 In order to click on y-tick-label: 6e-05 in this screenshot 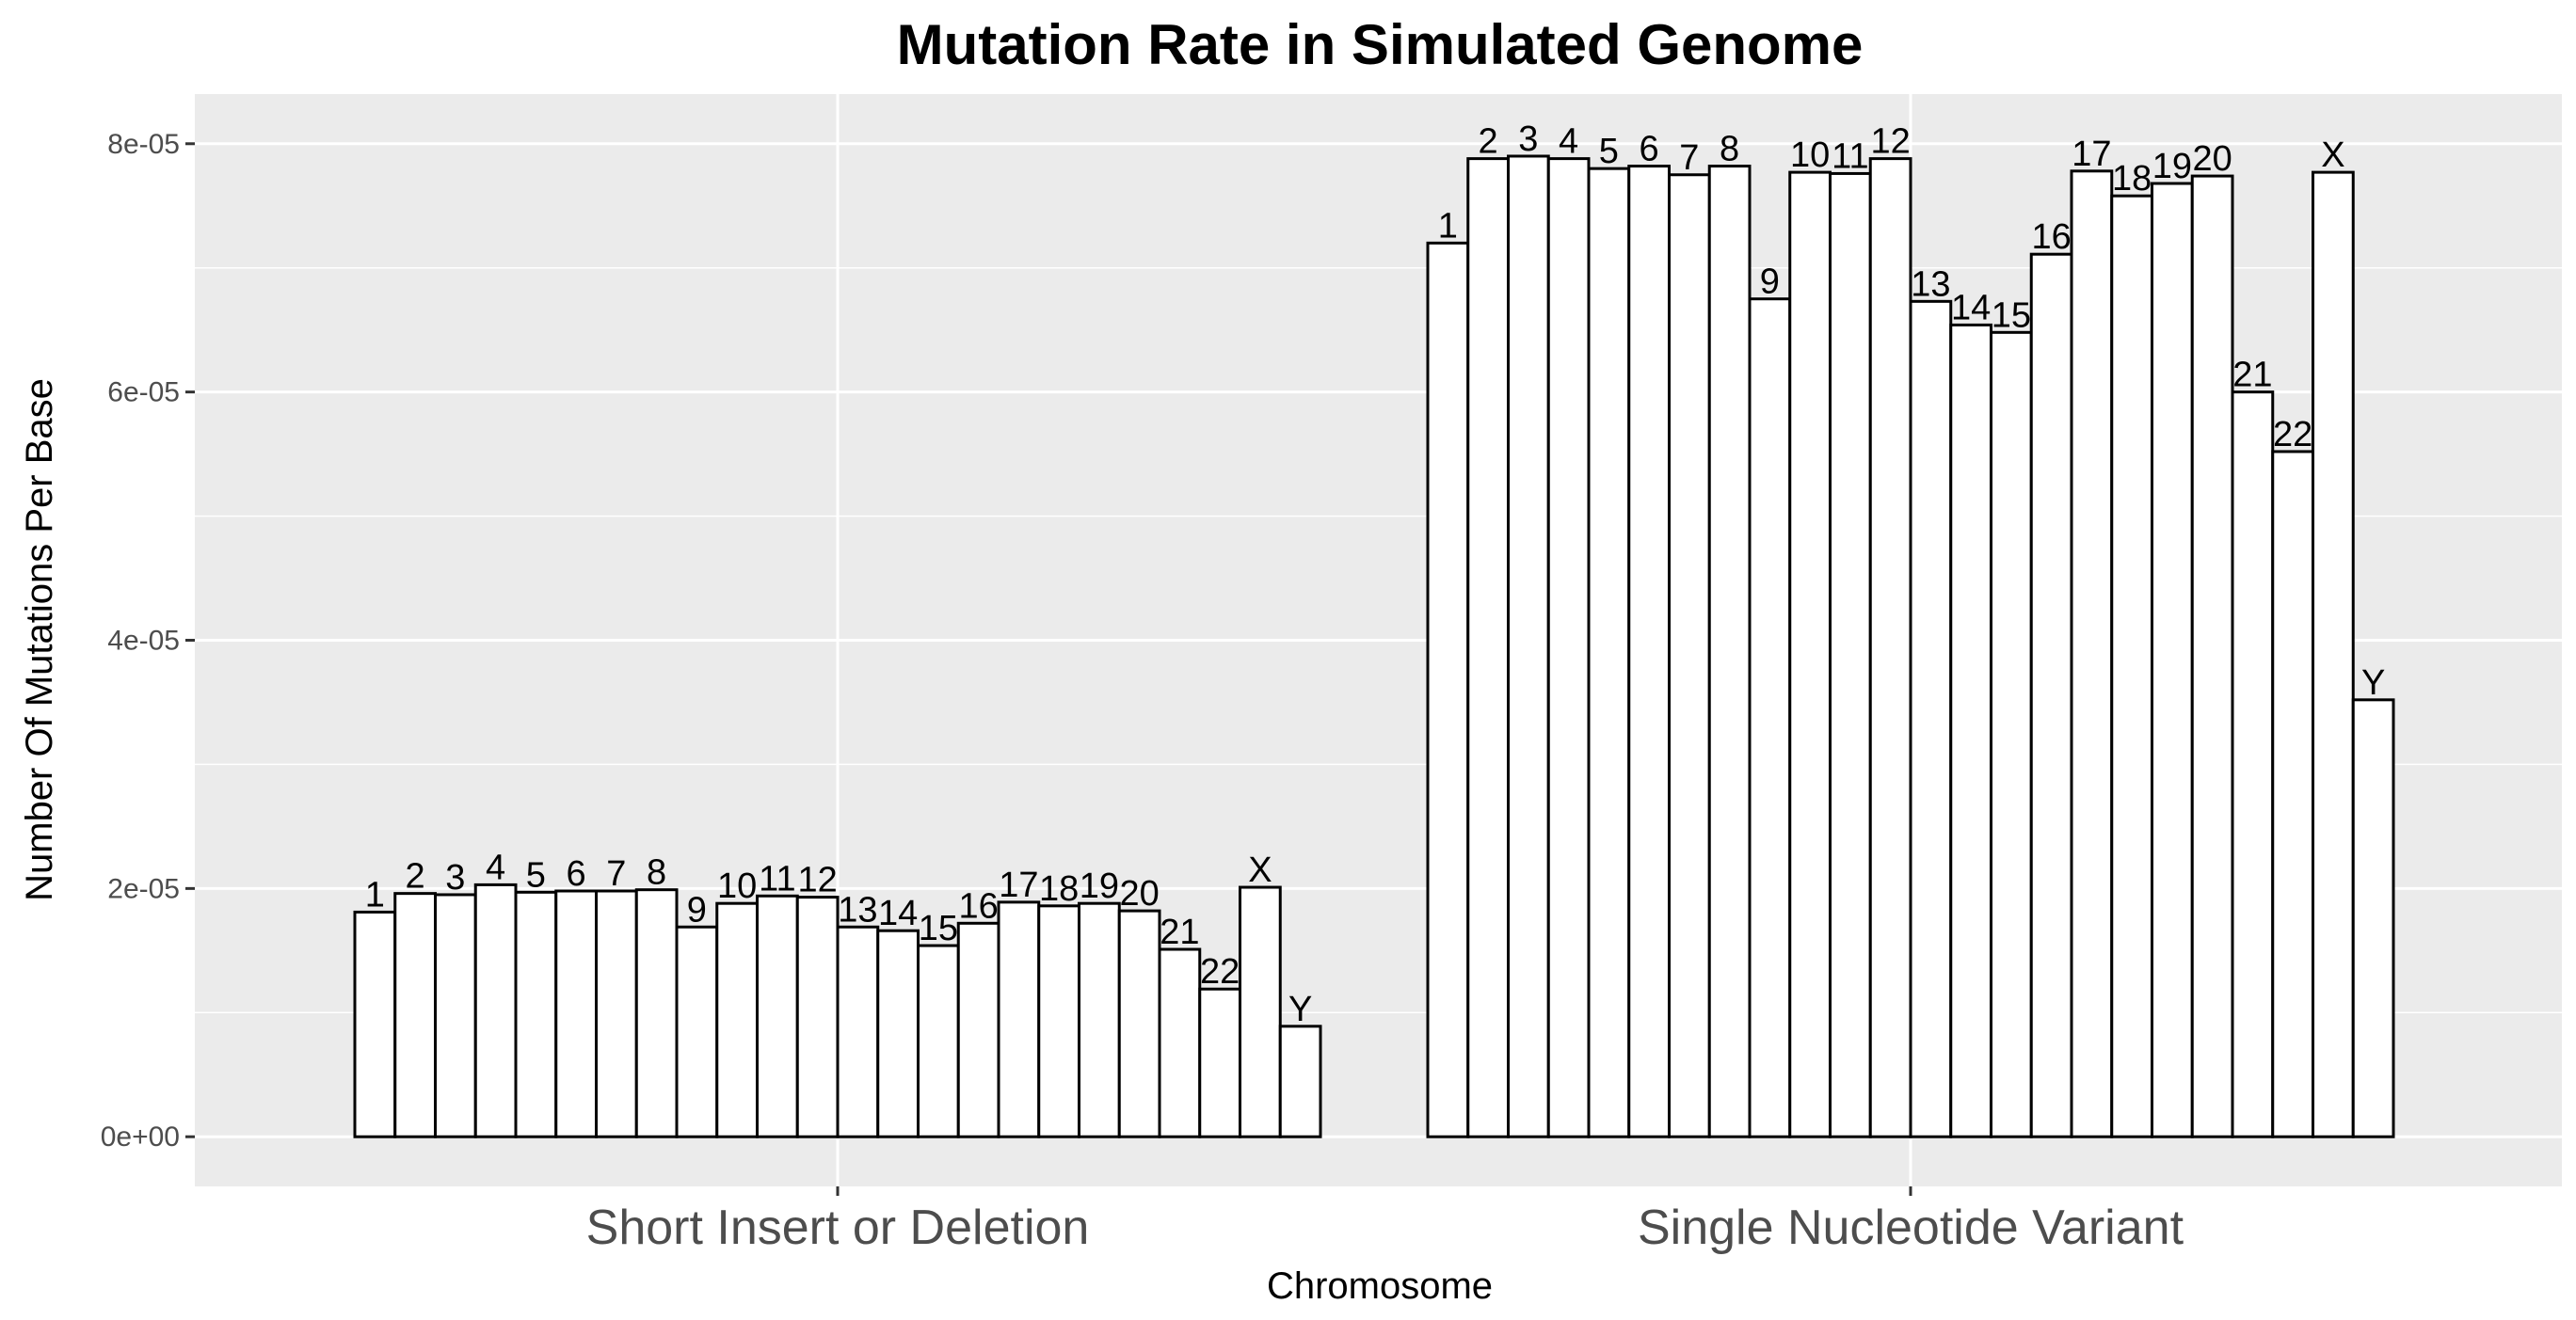, I will do `click(143, 393)`.